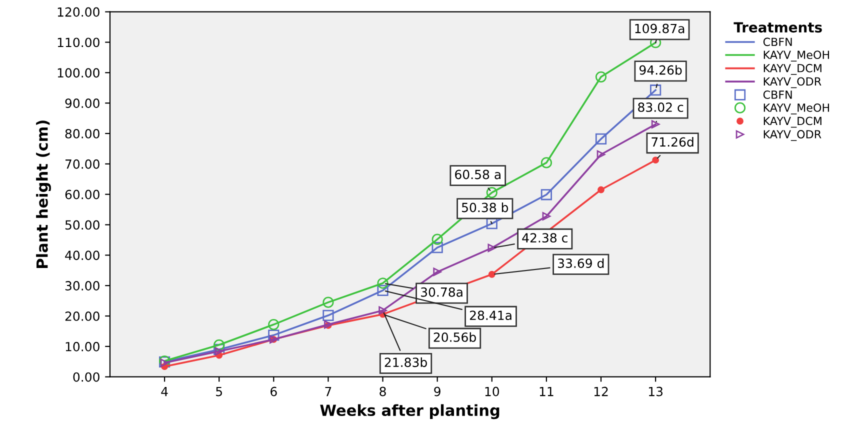 Image resolution: width=866 pixels, height=422 pixels. What do you see at coordinates (383, 391) in the screenshot?
I see `x-tick-label: 8` at bounding box center [383, 391].